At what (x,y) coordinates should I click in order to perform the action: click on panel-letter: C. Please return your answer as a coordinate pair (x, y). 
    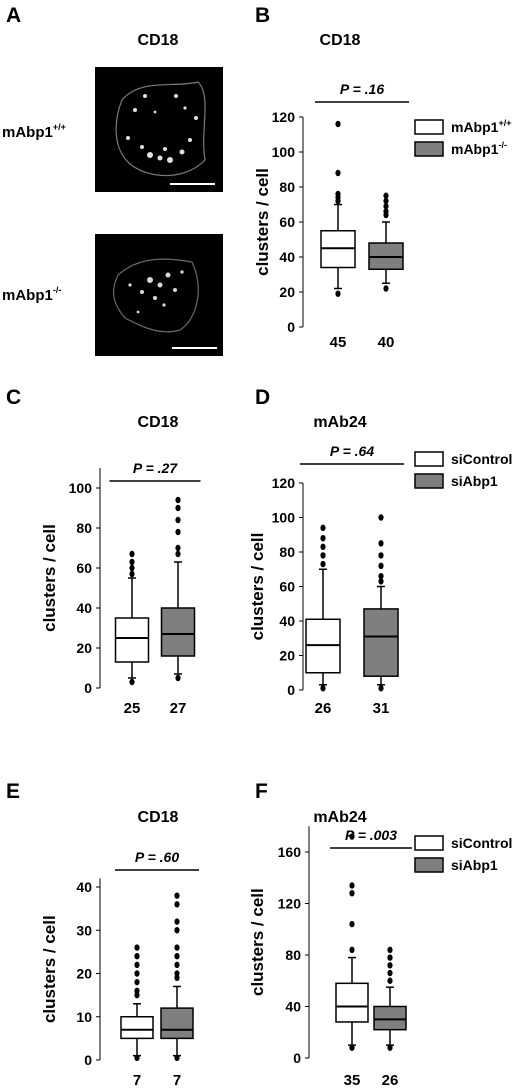
    Looking at the image, I should click on (13, 397).